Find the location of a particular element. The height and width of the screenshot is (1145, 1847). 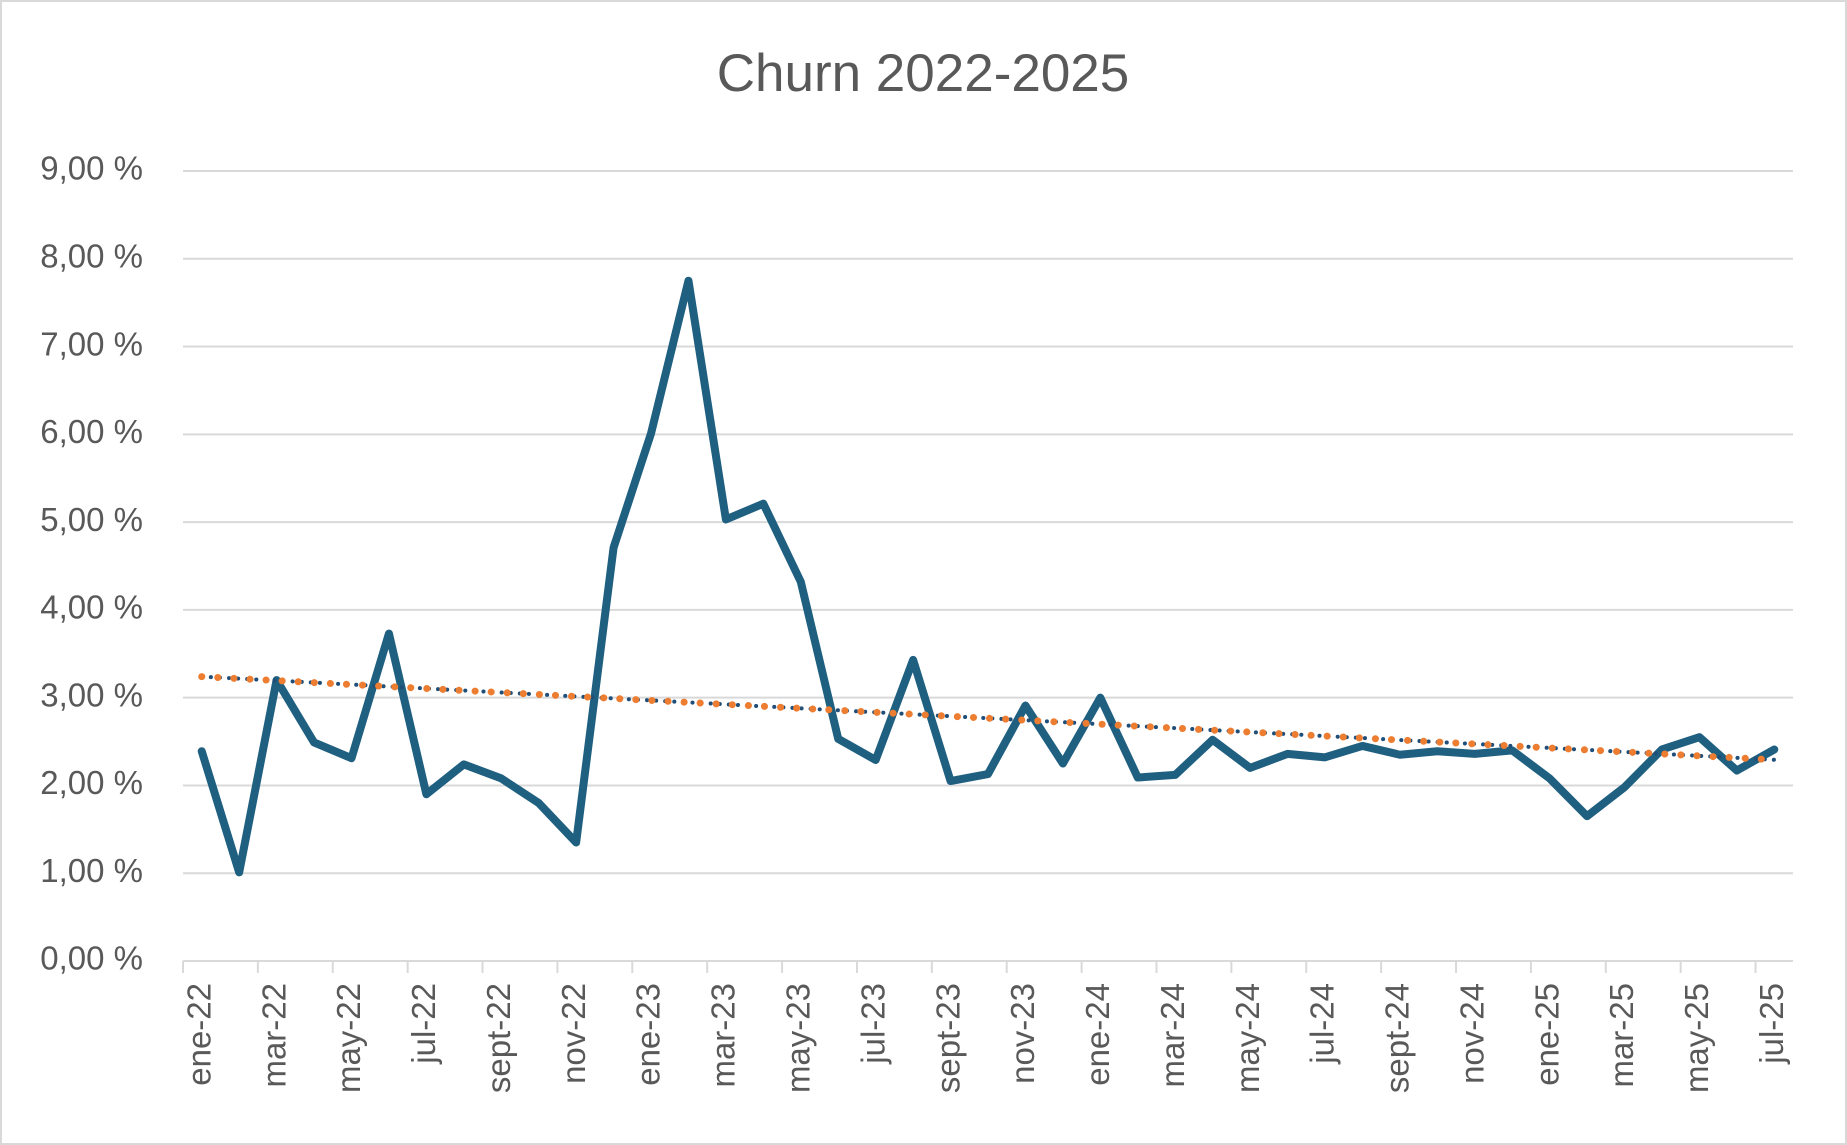

y-tick-label: 8,00 % is located at coordinates (91, 255).